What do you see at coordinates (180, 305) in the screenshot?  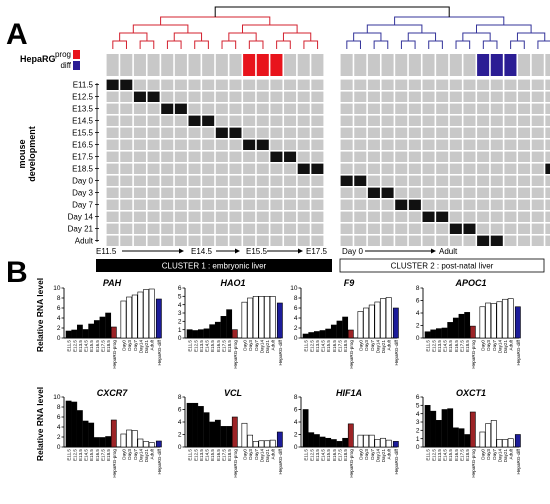 I see `y-tick-label: 4` at bounding box center [180, 305].